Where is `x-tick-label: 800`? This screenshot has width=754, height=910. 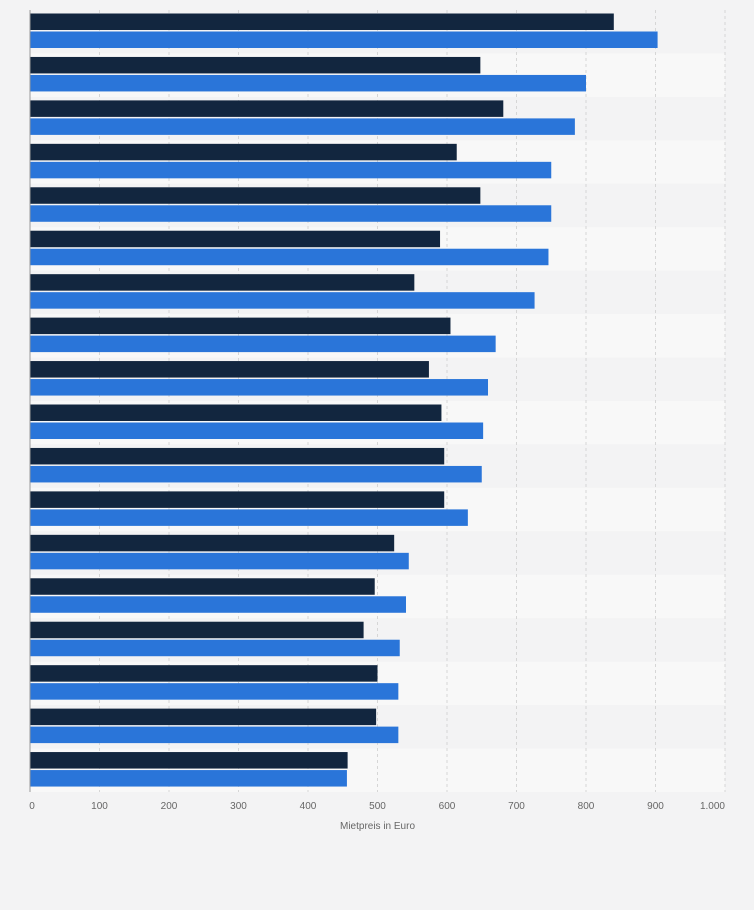
x-tick-label: 800 is located at coordinates (586, 806).